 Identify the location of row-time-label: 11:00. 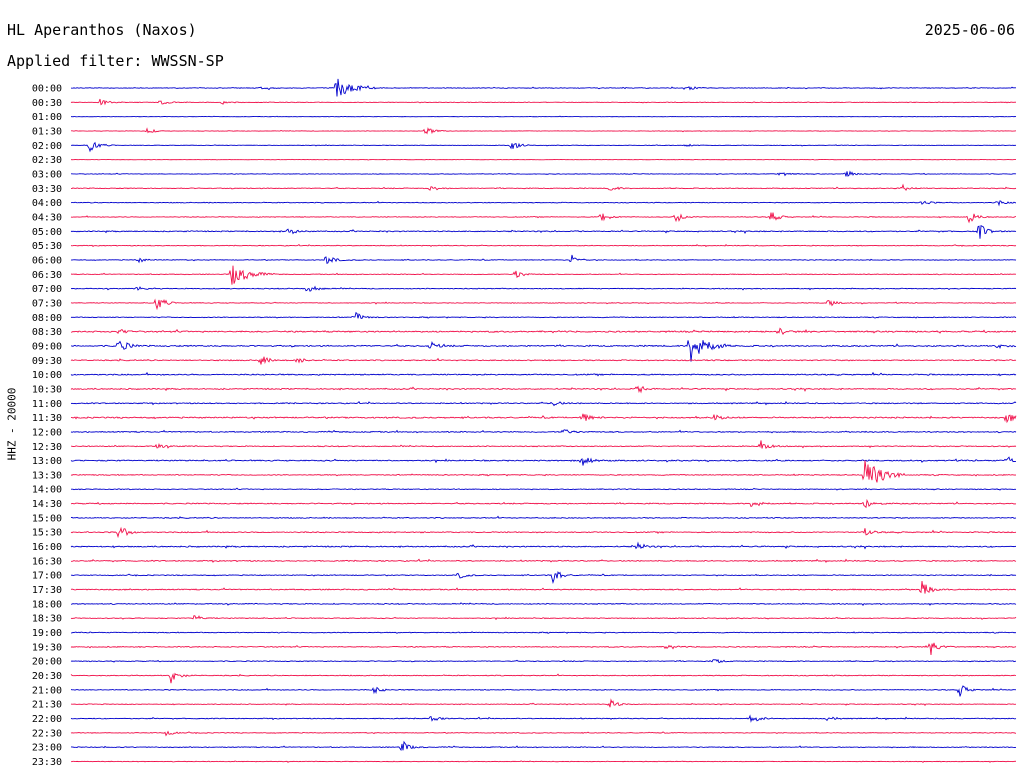
(47, 404).